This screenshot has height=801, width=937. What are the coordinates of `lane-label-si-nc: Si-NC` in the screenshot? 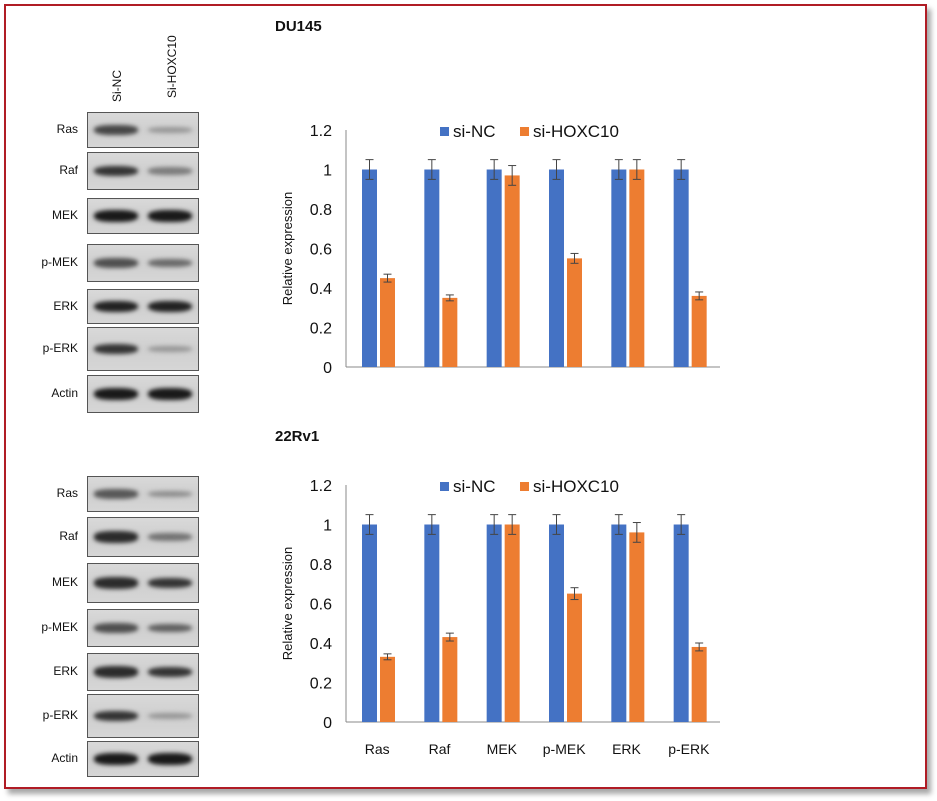 It's located at (117, 86).